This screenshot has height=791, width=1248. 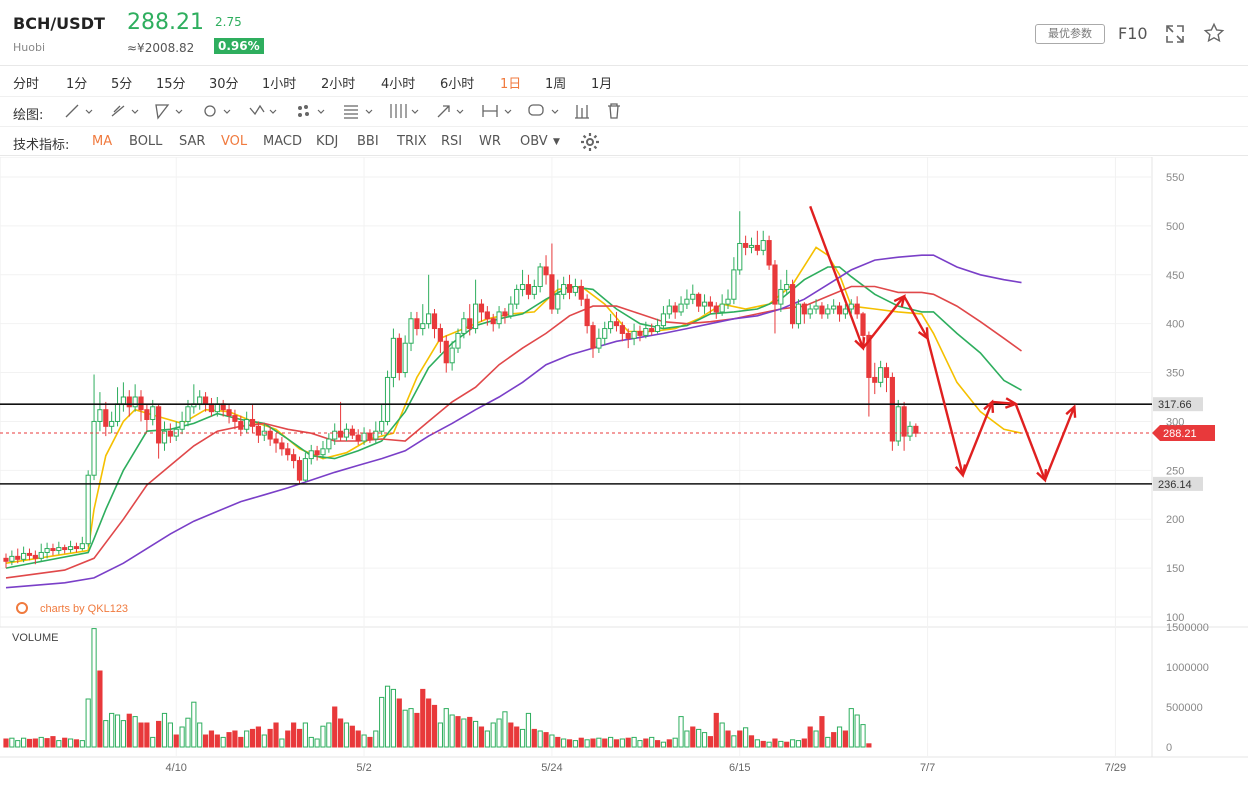 I want to click on indicator-vol: VOL, so click(x=234, y=141).